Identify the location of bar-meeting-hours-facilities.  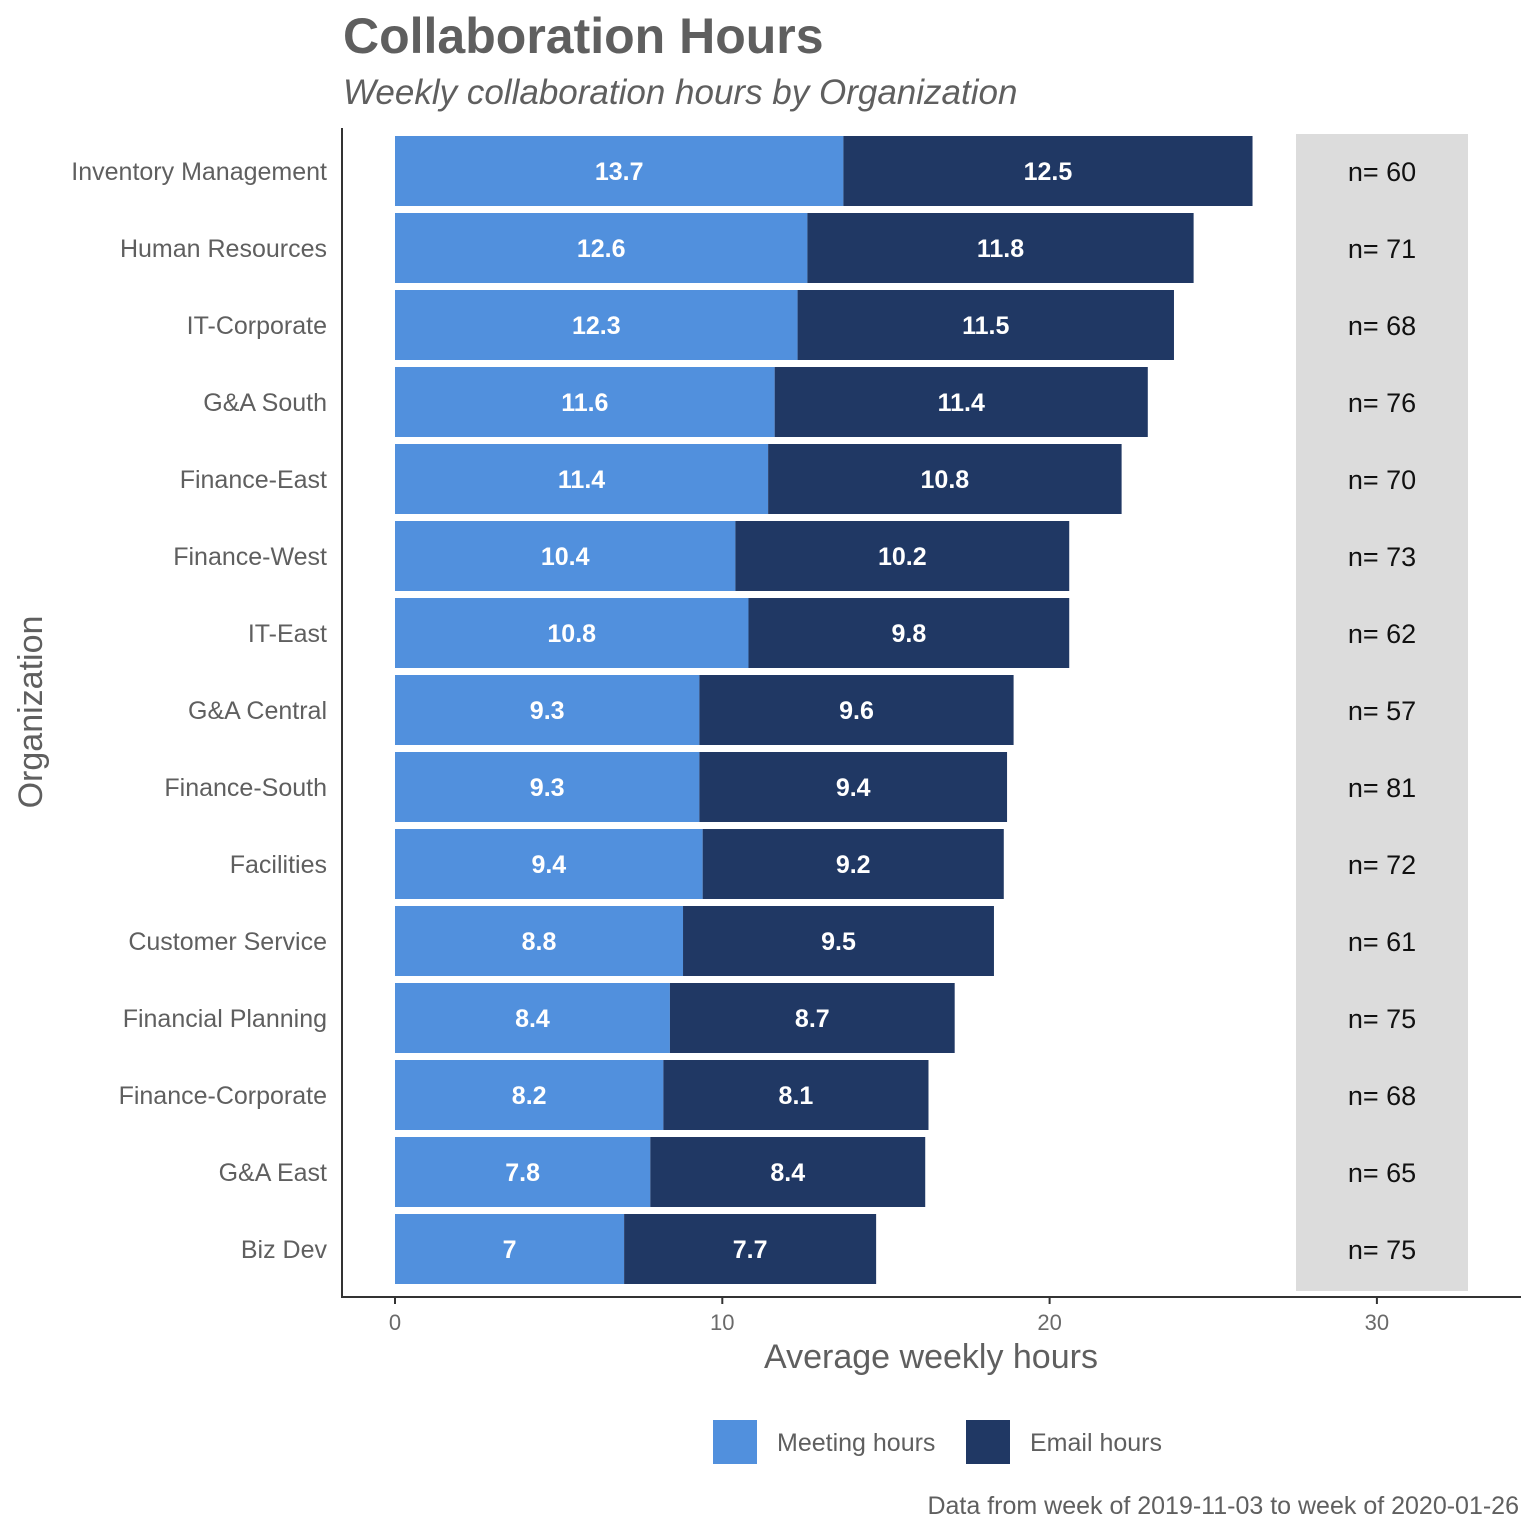
(549, 864).